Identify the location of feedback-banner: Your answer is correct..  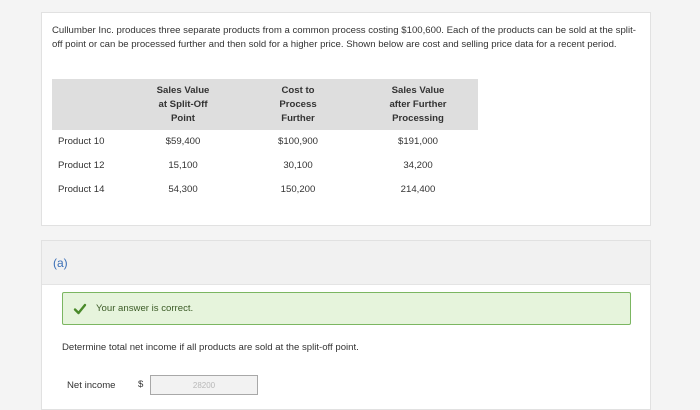
(346, 308).